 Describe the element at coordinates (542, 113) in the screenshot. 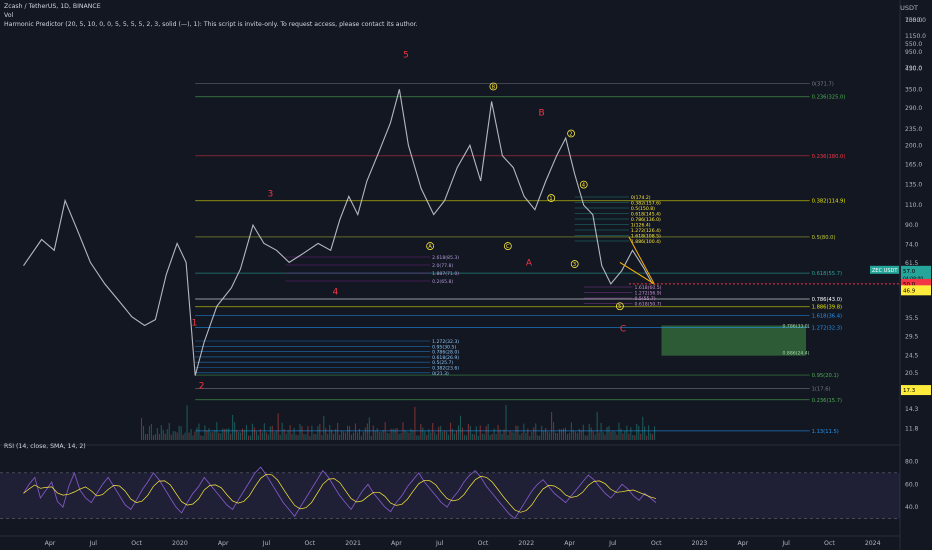

I see `wave-label: B` at that location.